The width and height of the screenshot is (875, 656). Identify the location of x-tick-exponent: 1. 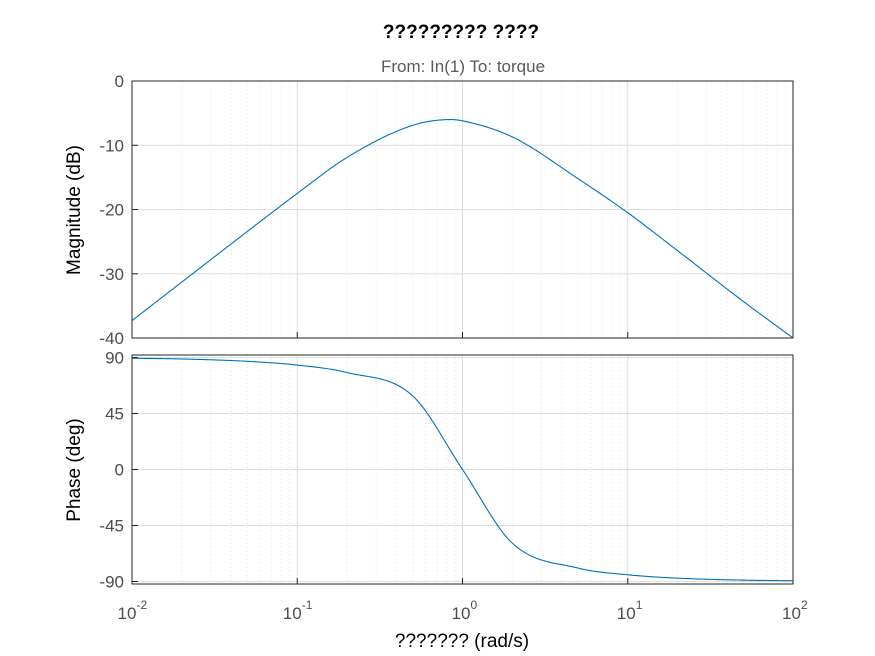
(639, 605).